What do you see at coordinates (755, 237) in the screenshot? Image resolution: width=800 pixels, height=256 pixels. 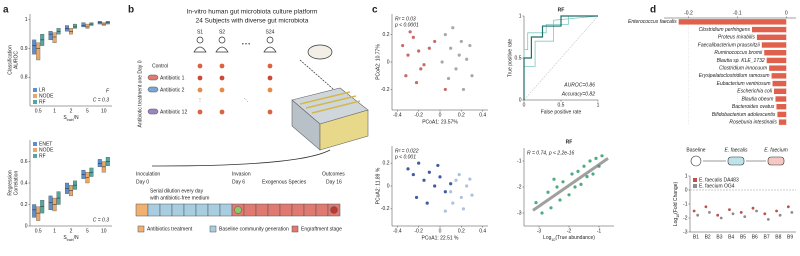 I see `x-tick-label: B6` at bounding box center [755, 237].